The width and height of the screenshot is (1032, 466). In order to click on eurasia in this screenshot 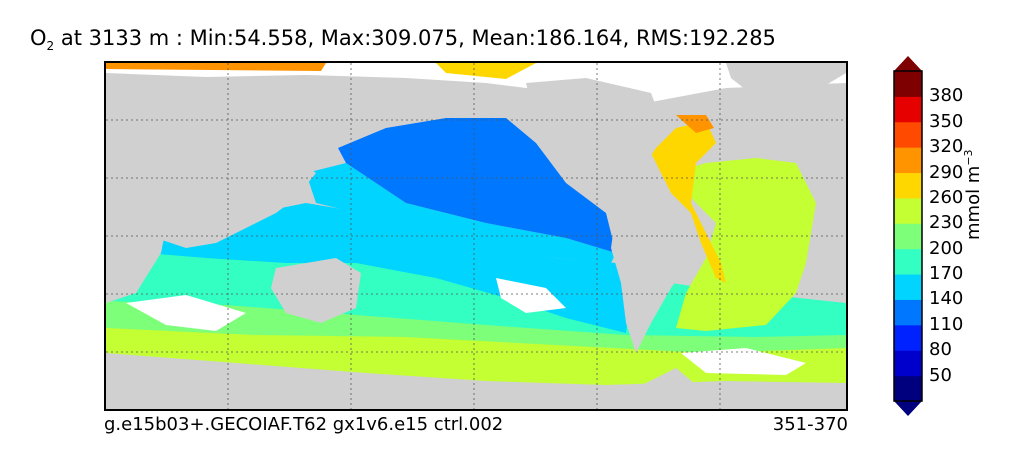, I will do `click(221, 165)`.